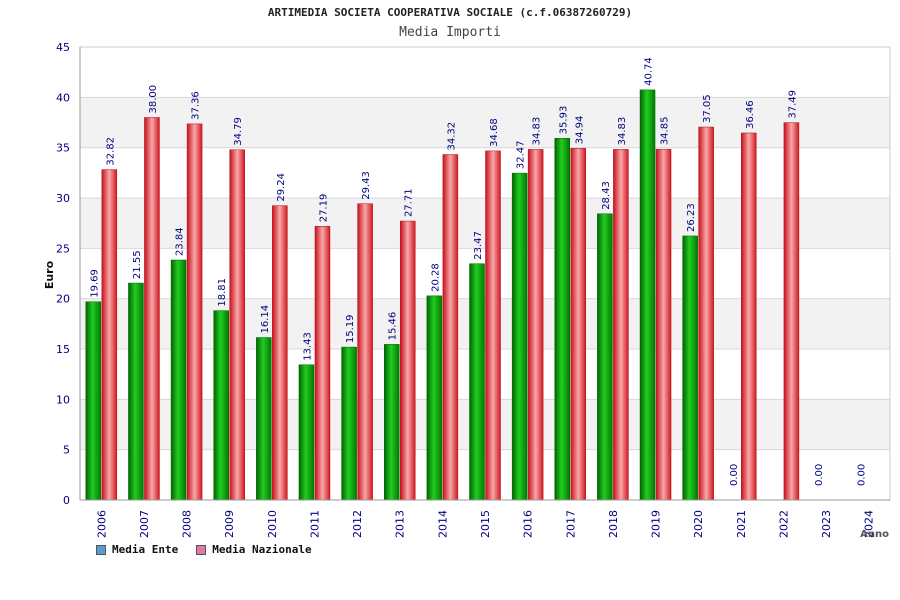 This screenshot has height=600, width=900. Describe the element at coordinates (180, 241) in the screenshot. I see `data-label: 23.84` at that location.